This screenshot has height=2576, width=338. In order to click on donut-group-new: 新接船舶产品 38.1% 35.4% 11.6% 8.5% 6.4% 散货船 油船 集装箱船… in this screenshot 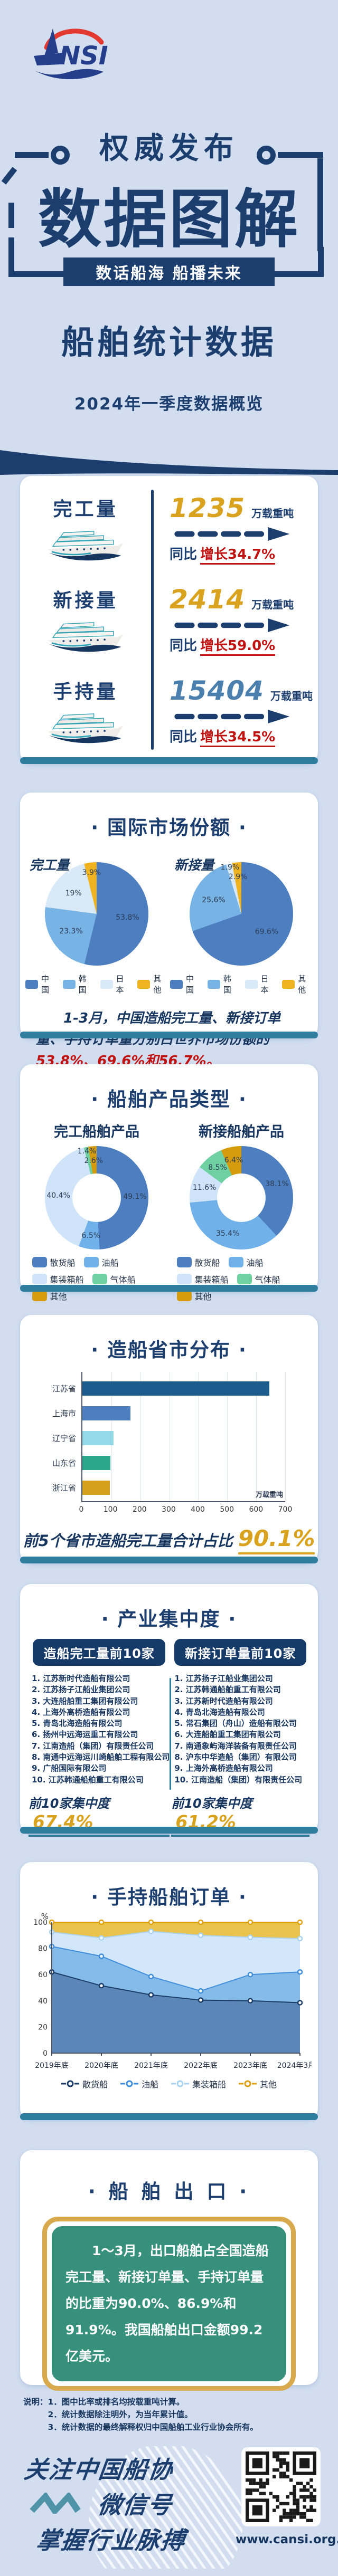, I will do `click(241, 1207)`.